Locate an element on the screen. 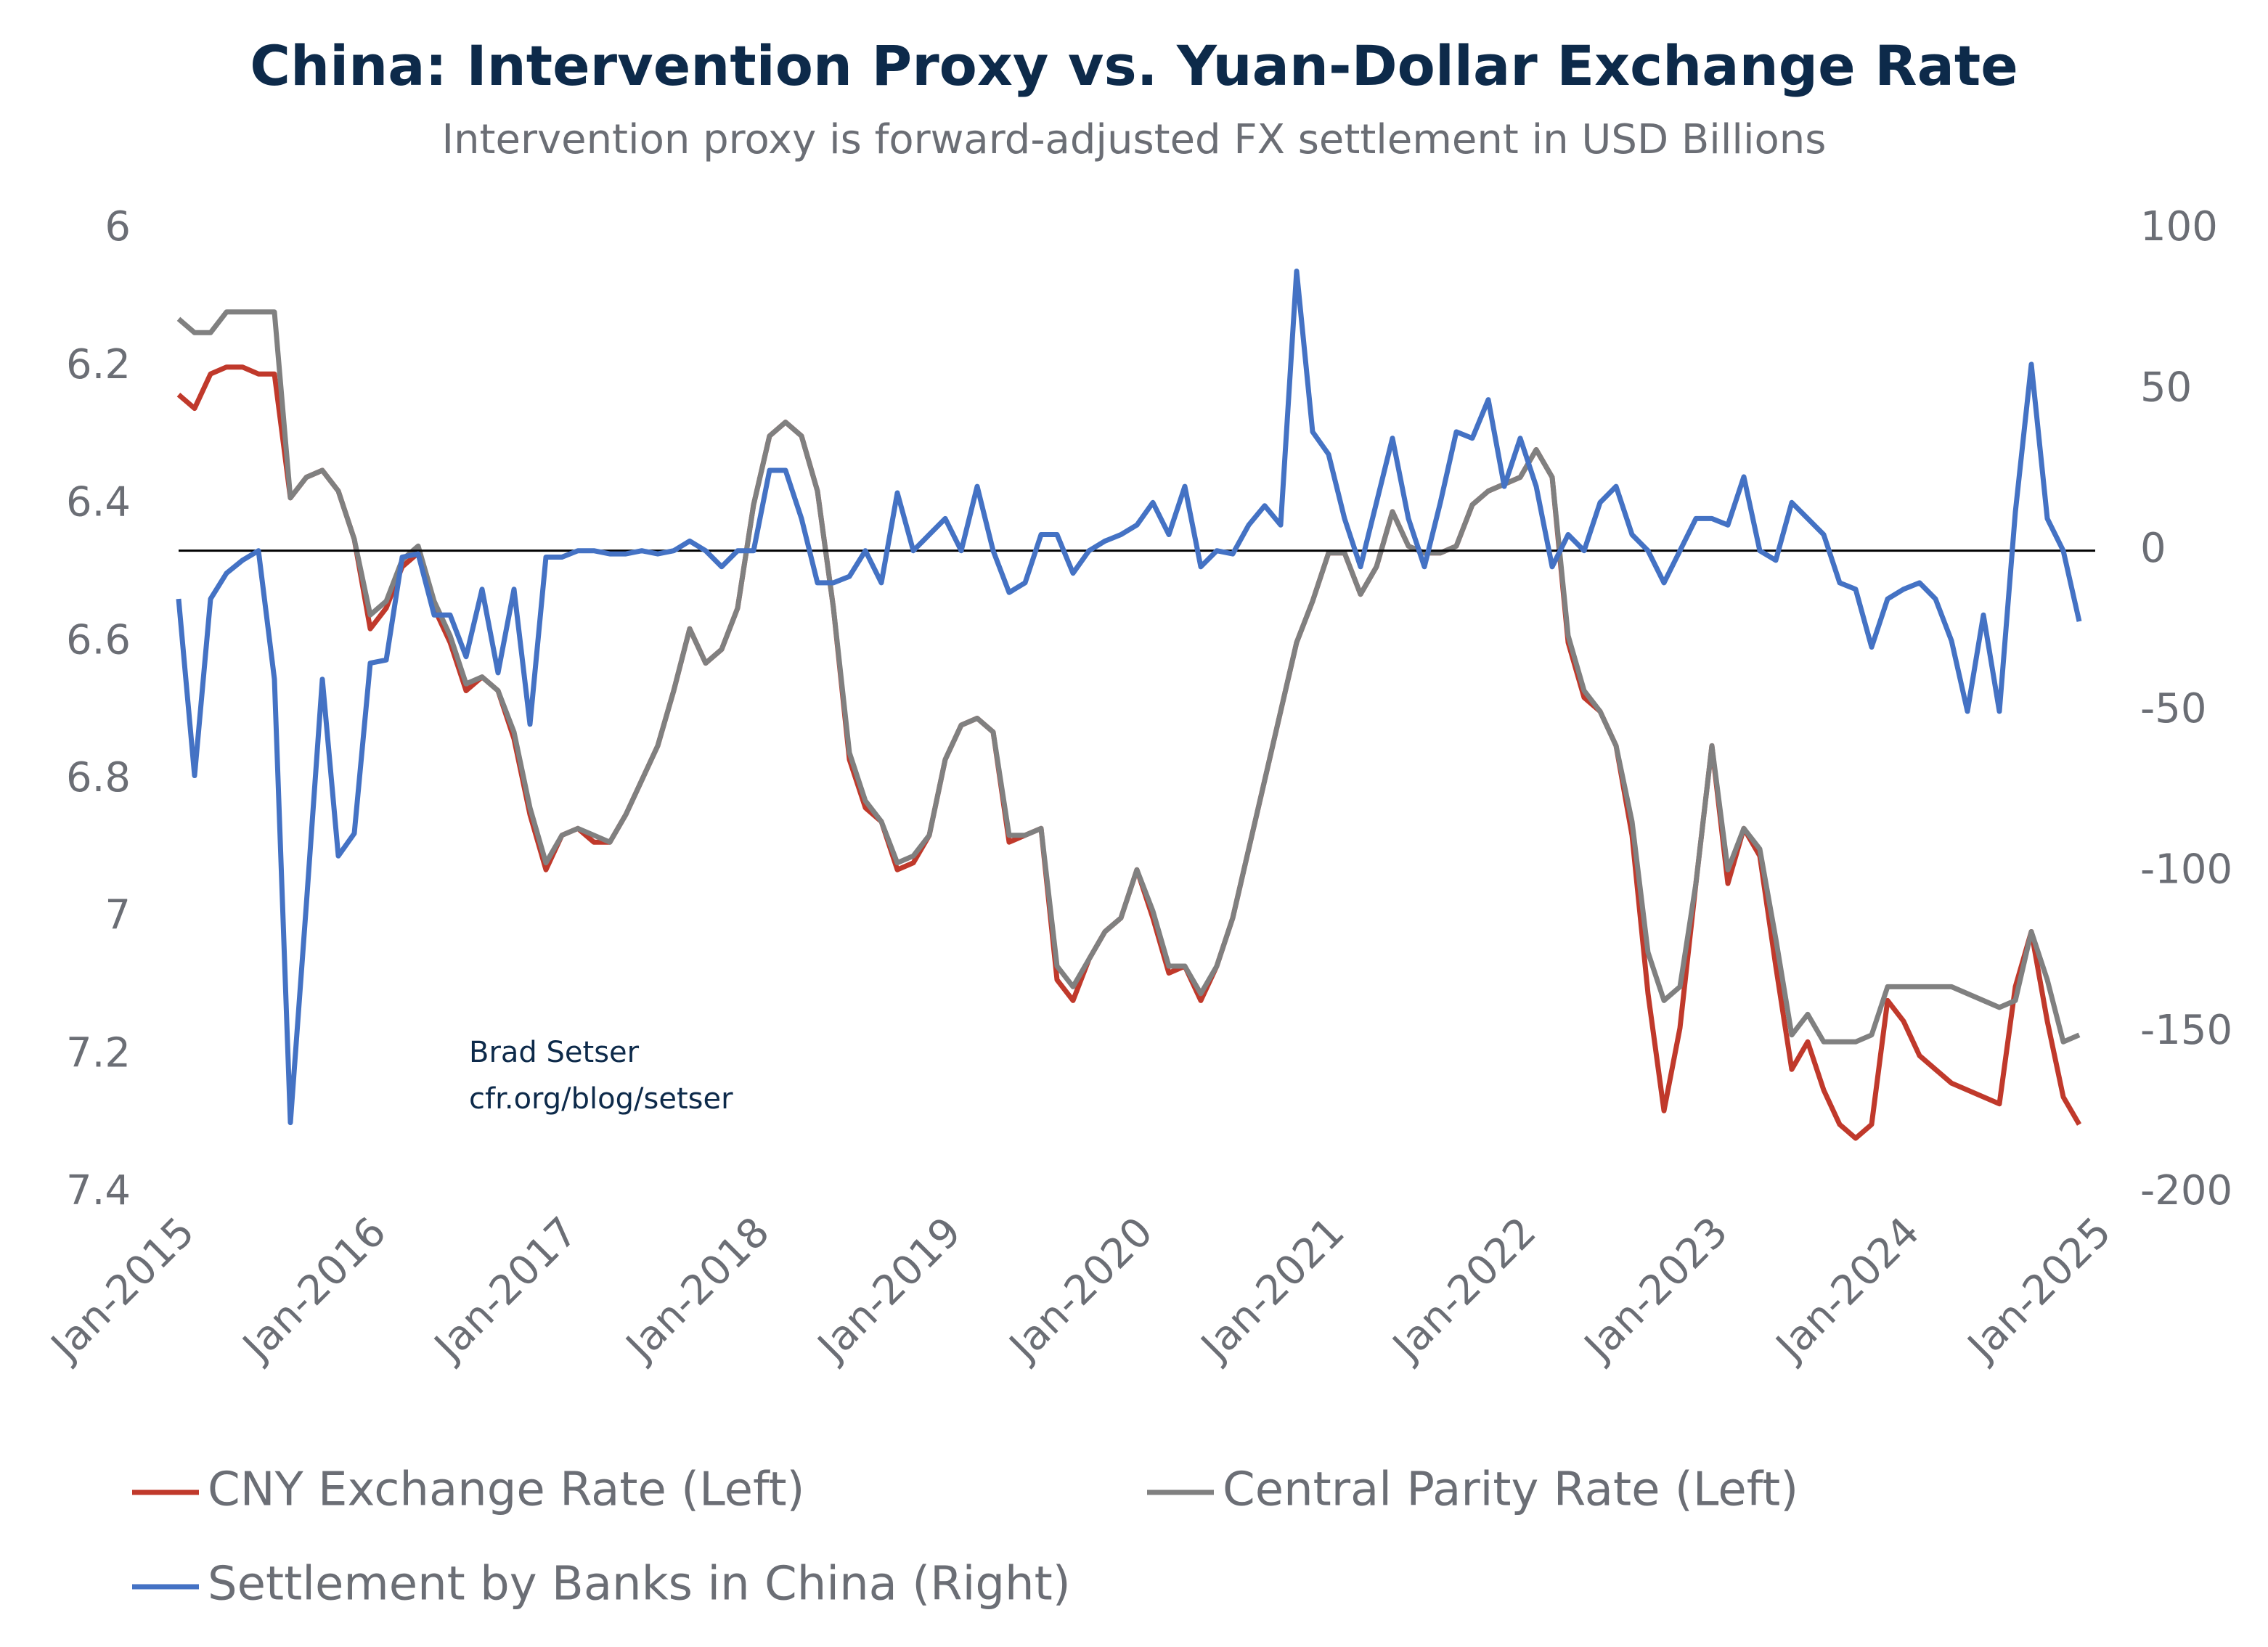 Image resolution: width=2268 pixels, height=1647 pixels. annotation: cfr.org/blog/setser is located at coordinates (601, 1099).